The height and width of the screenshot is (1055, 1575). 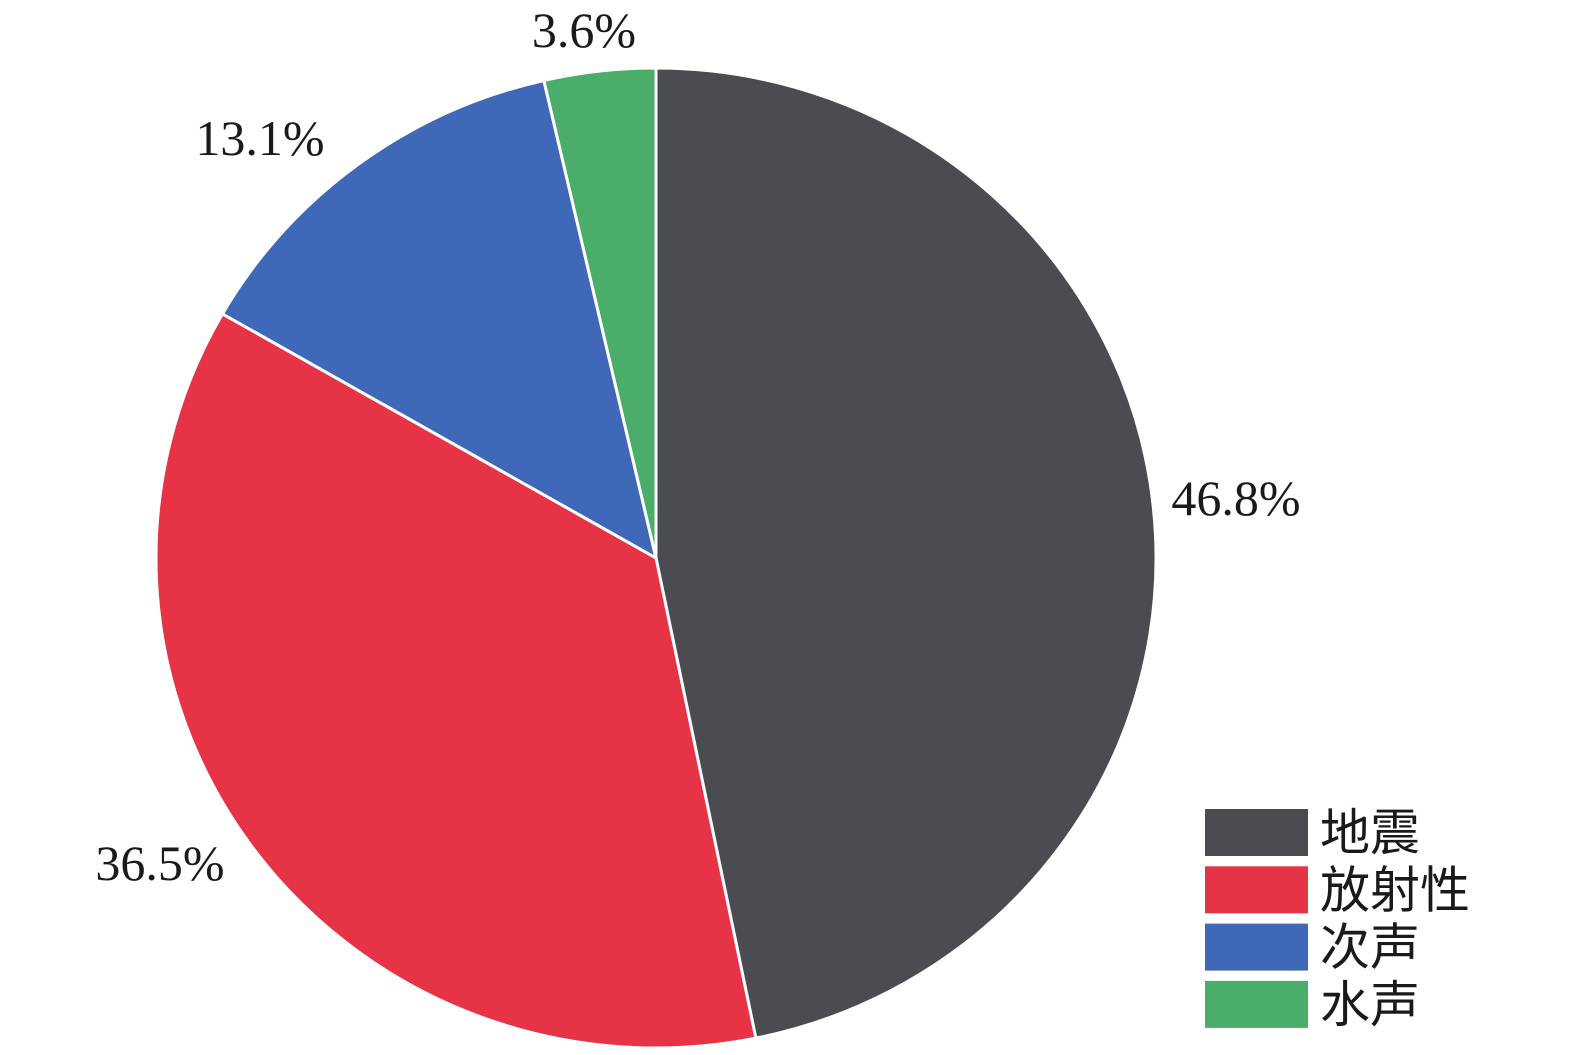 What do you see at coordinates (600, 313) in the screenshot?
I see `pie-slice-hydroacoustic` at bounding box center [600, 313].